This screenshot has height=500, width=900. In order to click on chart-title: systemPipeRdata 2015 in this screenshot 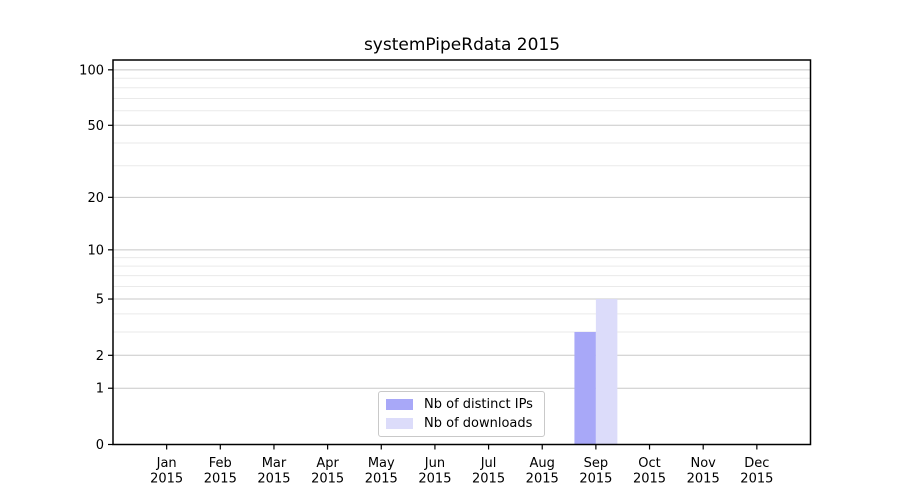, I will do `click(462, 45)`.